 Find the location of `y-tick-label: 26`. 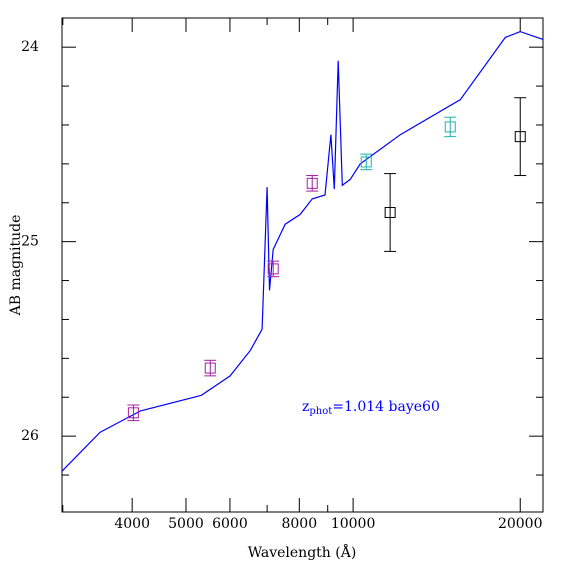

y-tick-label: 26 is located at coordinates (30, 436).